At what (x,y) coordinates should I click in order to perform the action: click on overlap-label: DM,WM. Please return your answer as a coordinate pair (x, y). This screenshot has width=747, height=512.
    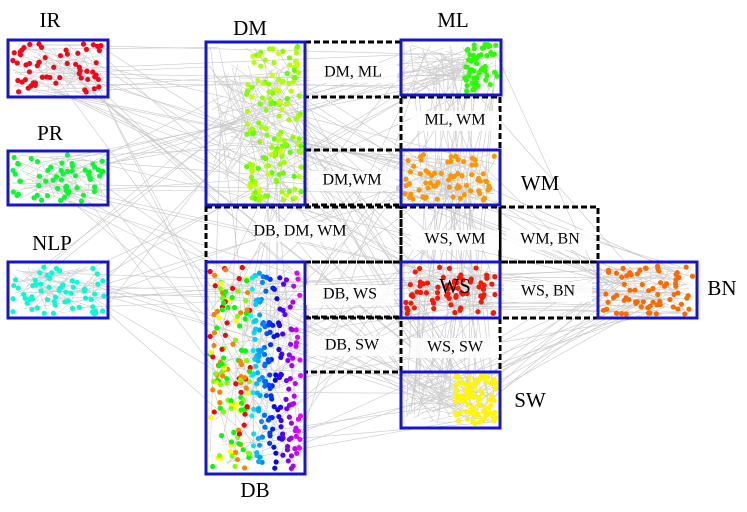
    Looking at the image, I should click on (351, 180).